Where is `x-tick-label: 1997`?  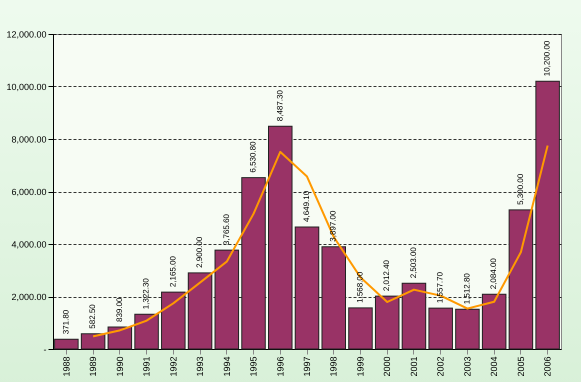 x-tick-label: 1997 is located at coordinates (307, 366).